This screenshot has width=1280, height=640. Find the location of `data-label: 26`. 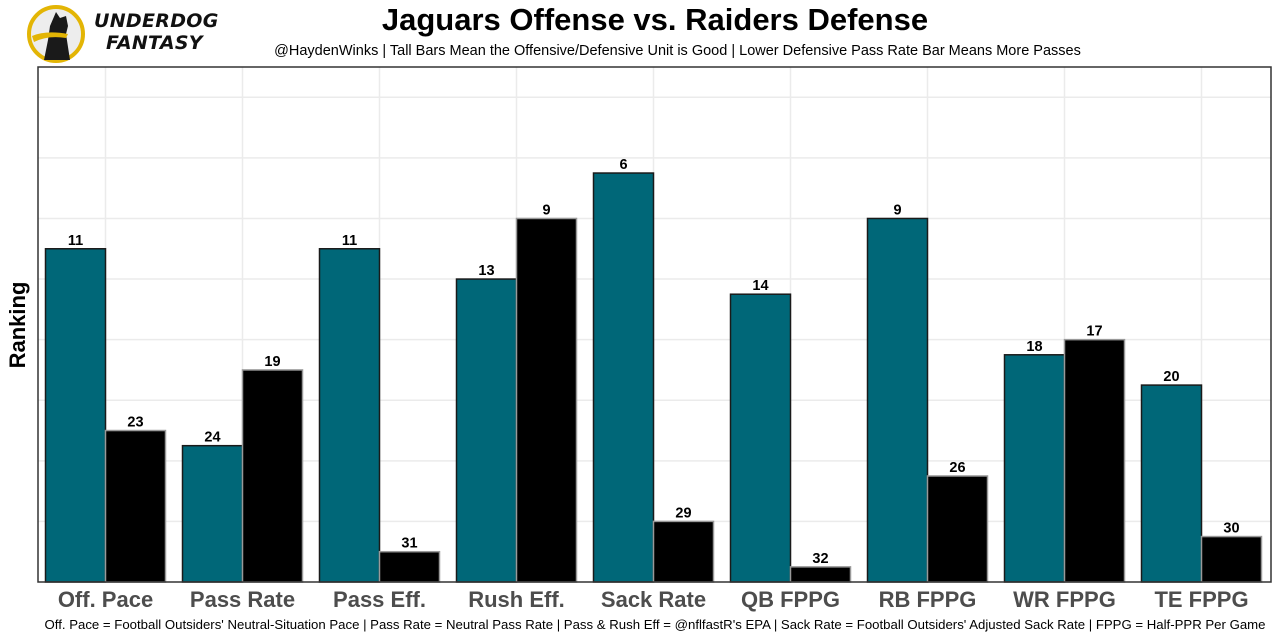

data-label: 26 is located at coordinates (957, 468).